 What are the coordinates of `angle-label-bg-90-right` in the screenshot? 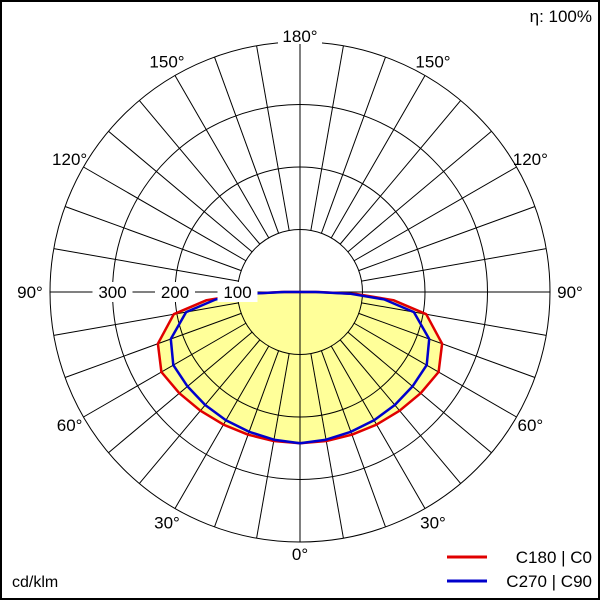 It's located at (572, 292).